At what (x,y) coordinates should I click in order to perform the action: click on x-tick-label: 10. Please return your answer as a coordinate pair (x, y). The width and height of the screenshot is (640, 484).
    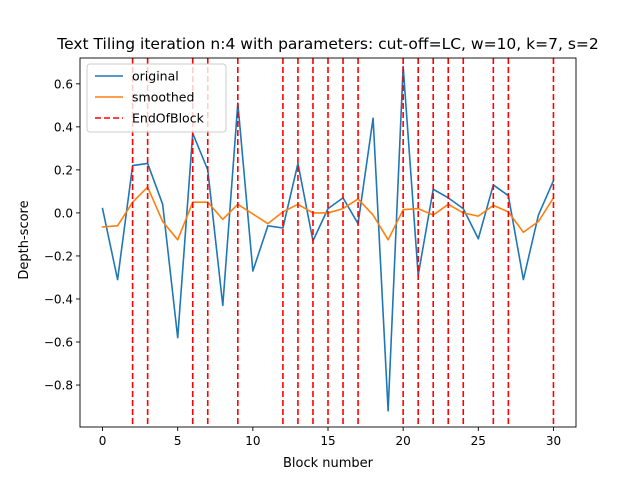
    Looking at the image, I should click on (252, 441).